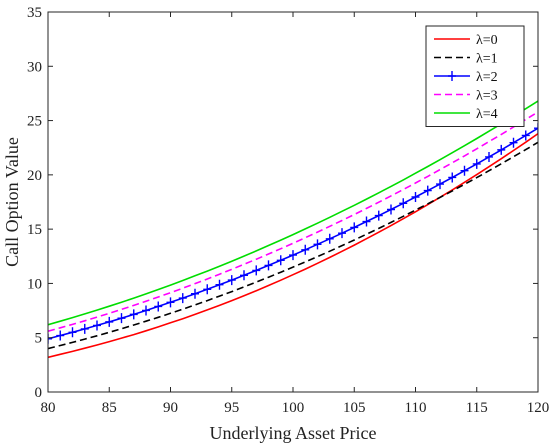  I want to click on x-tick-label: 85, so click(109, 408).